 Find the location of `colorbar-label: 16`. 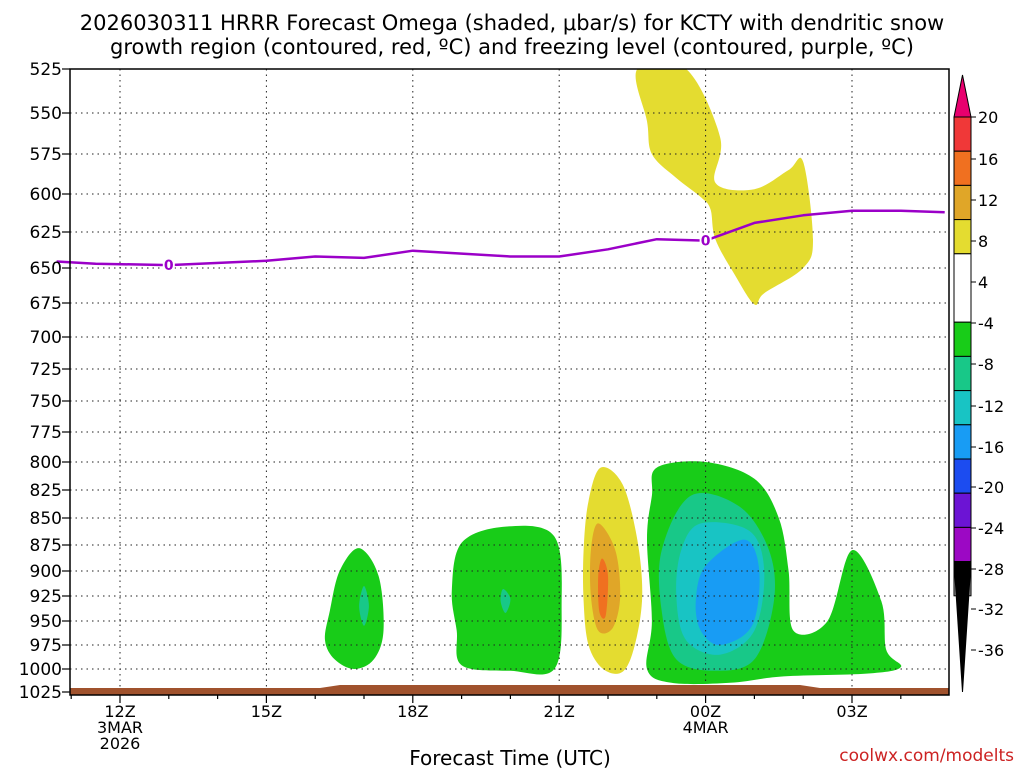

colorbar-label: 16 is located at coordinates (988, 159).